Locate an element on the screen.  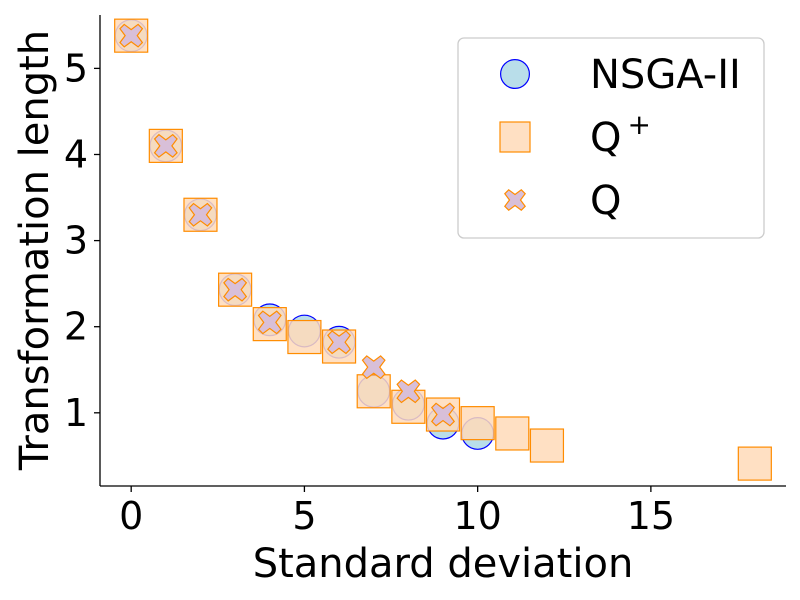
y-tick-label: 1 is located at coordinates (76, 413).